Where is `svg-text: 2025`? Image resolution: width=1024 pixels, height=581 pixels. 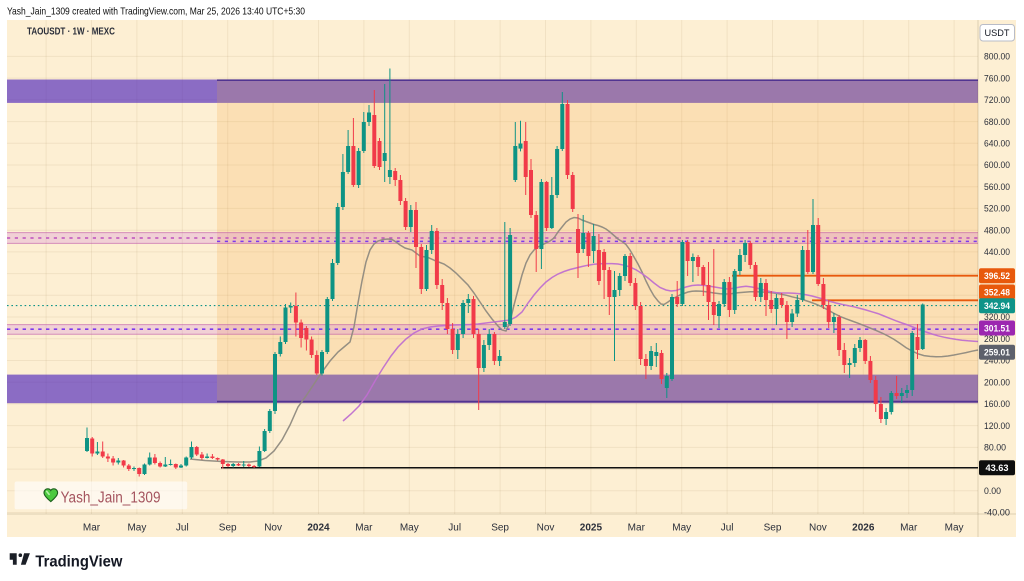
svg-text: 2025 is located at coordinates (591, 528).